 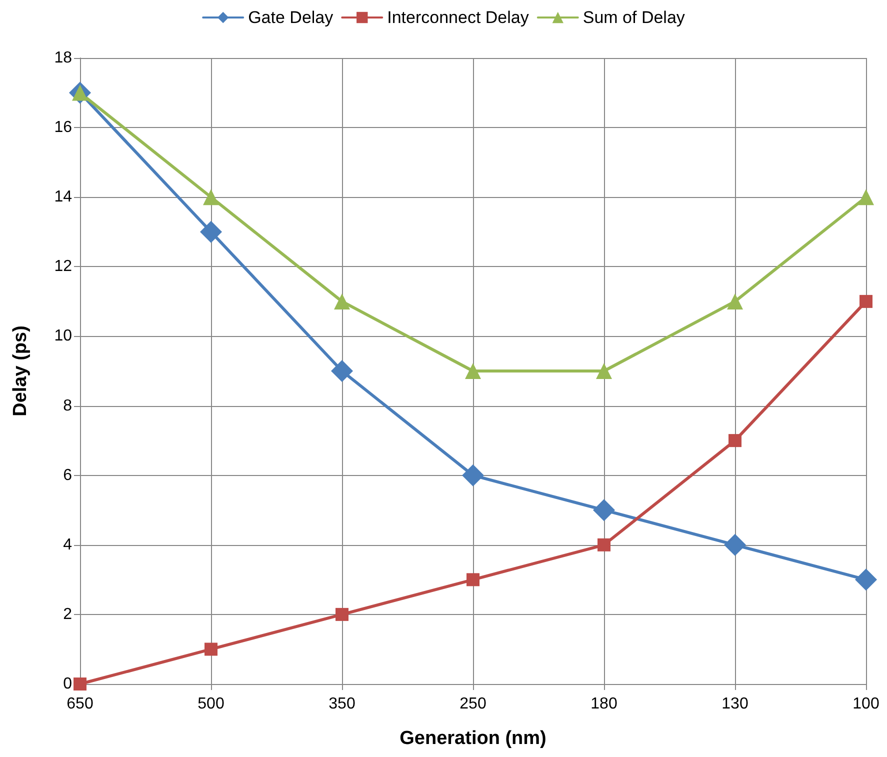 I want to click on y-tick-label: 18, so click(x=63, y=58).